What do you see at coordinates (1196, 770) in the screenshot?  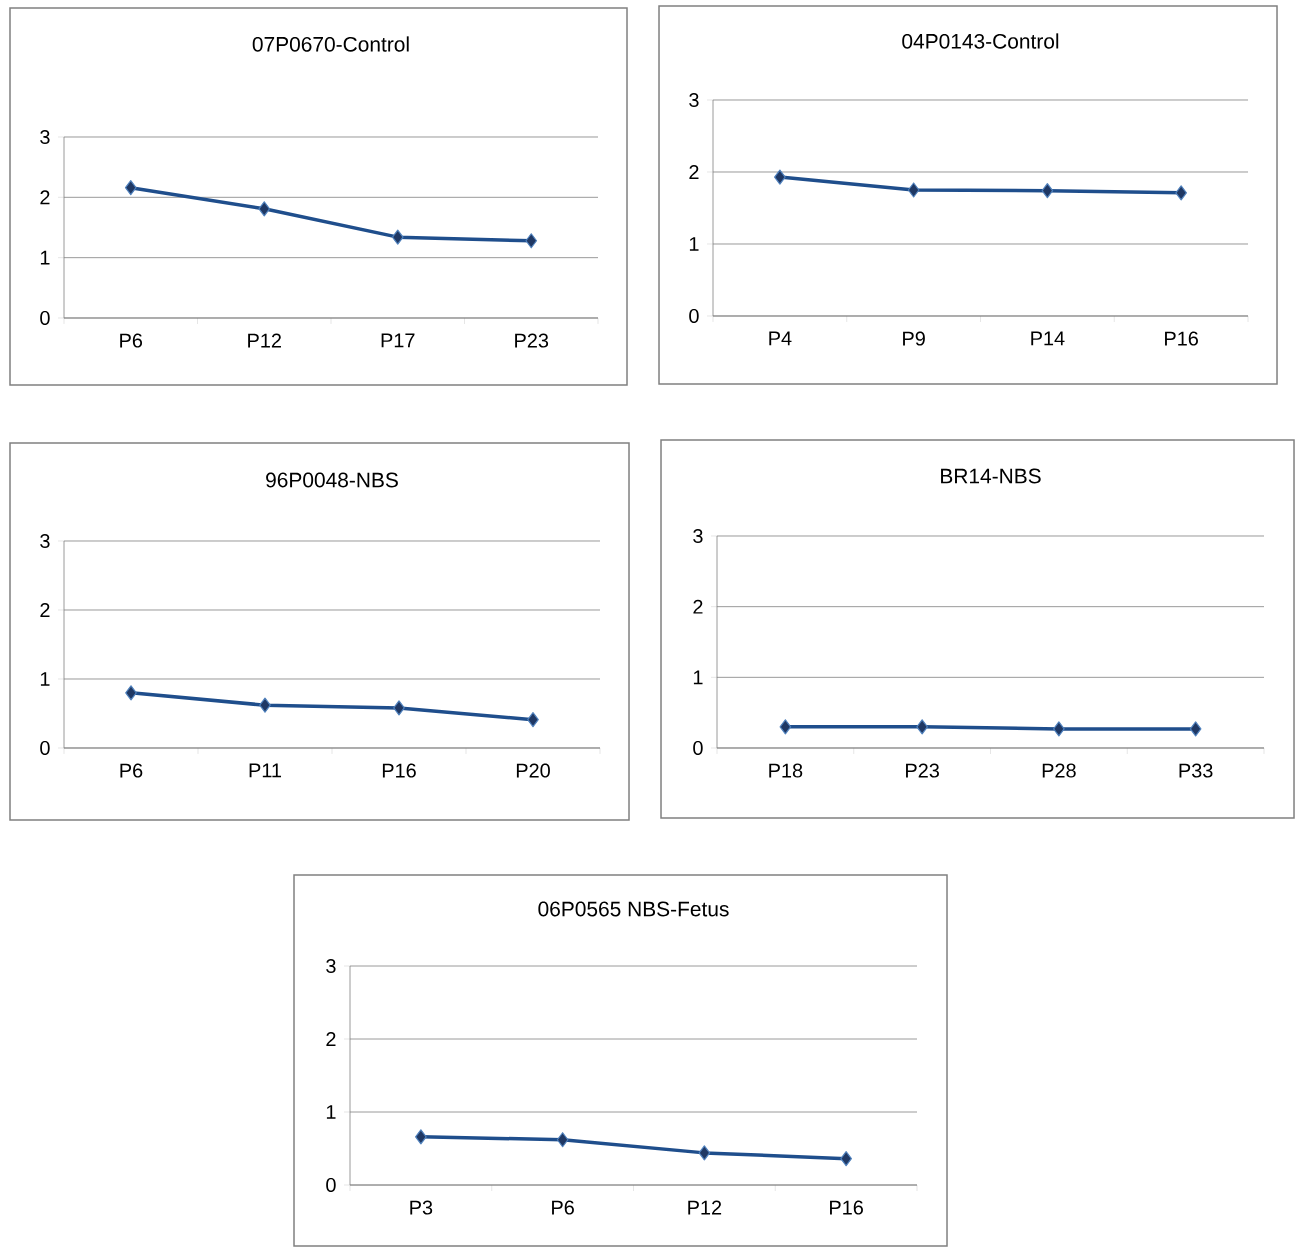 I see `x-tick-label: P33` at bounding box center [1196, 770].